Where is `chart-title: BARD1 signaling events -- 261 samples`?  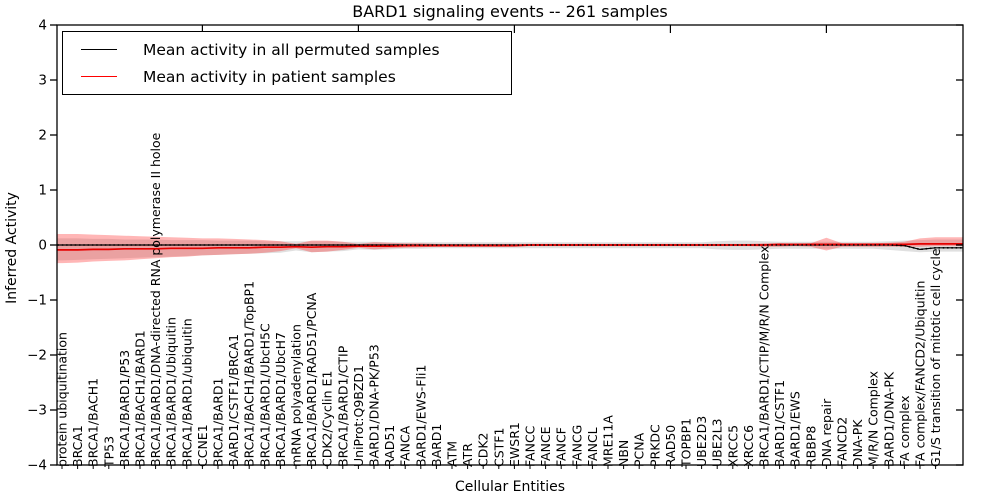
chart-title: BARD1 signaling events -- 261 samples is located at coordinates (510, 11).